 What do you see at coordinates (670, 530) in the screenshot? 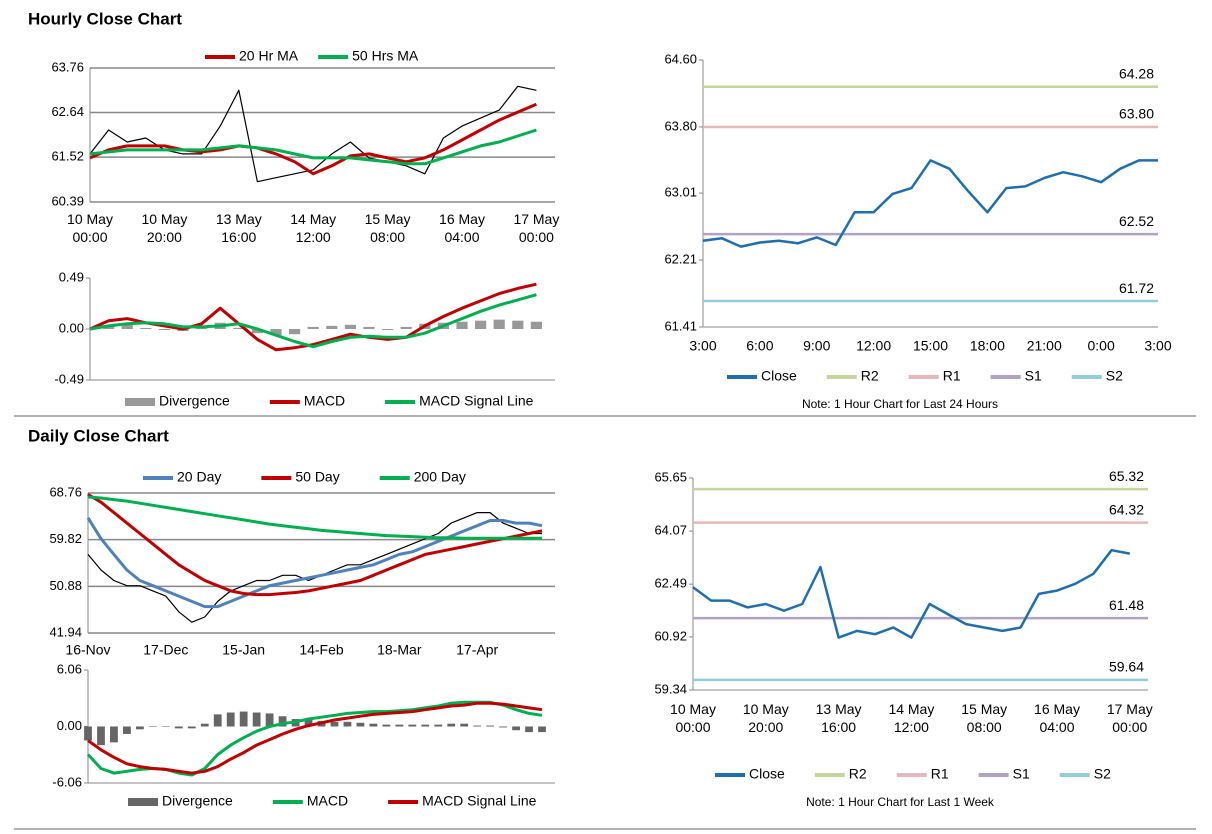
I see `y-tick-label: 64.07` at bounding box center [670, 530].